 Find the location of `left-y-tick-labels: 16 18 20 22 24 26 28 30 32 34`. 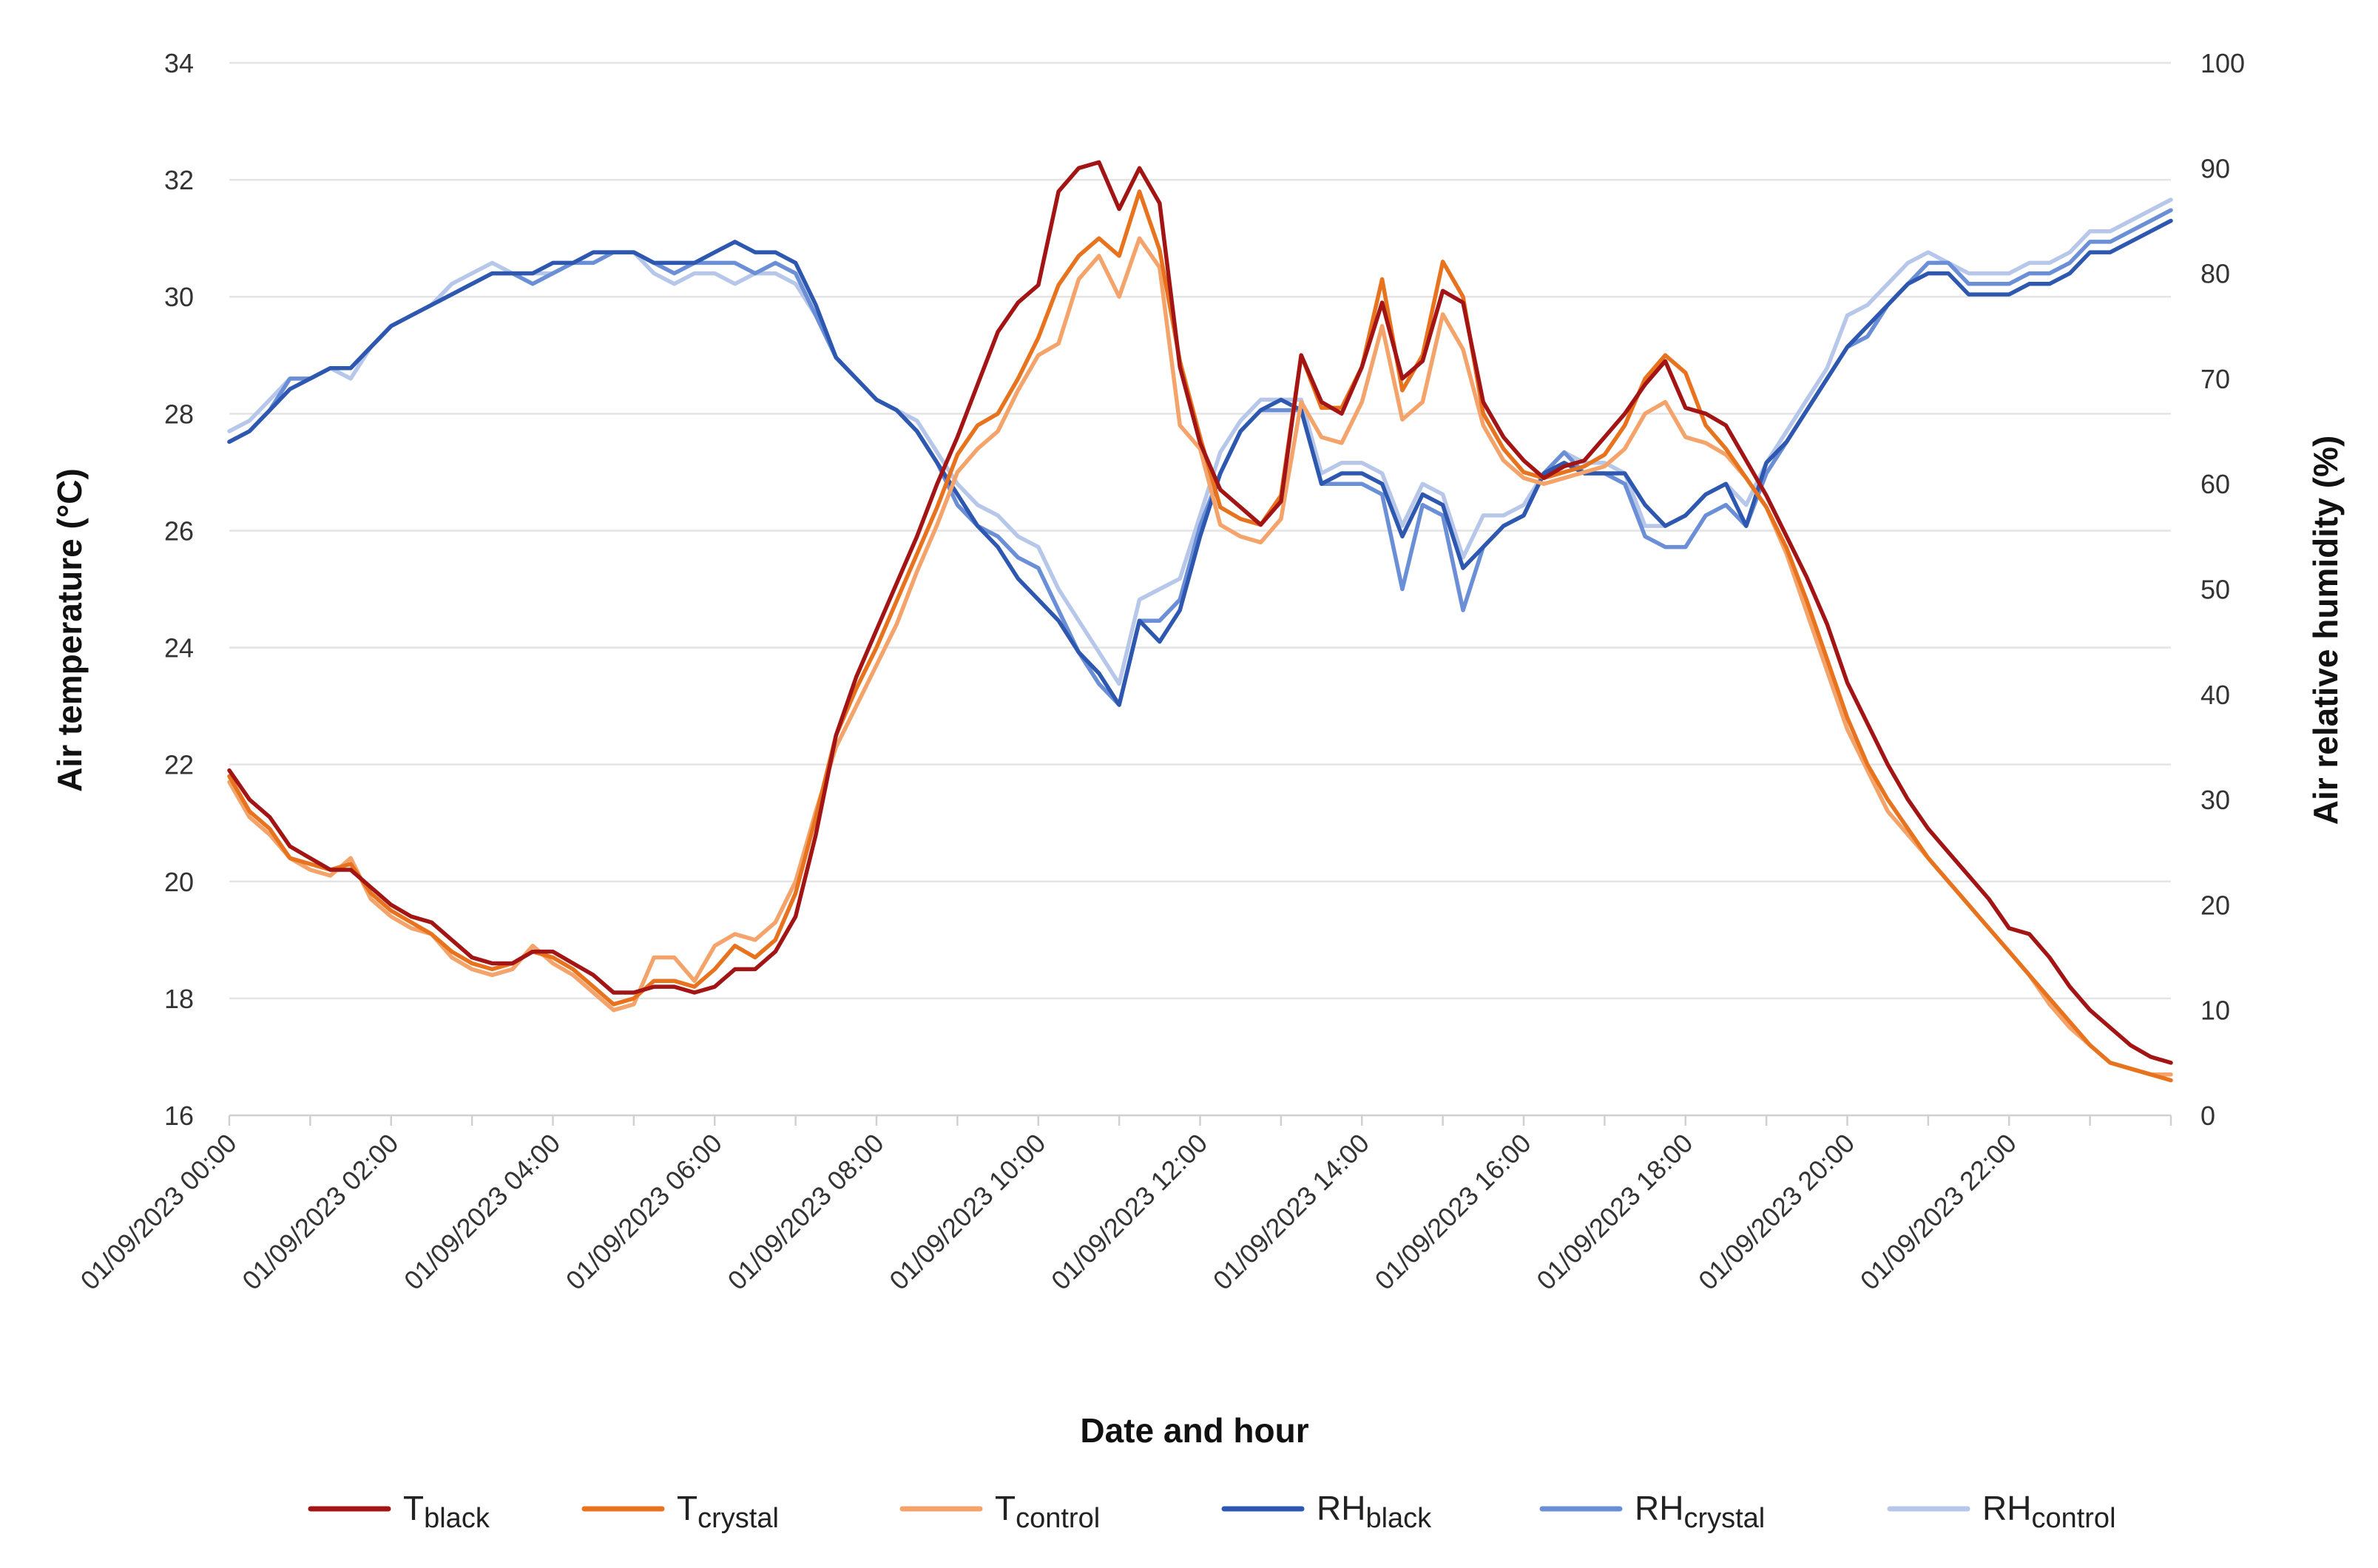

left-y-tick-labels: 16 18 20 22 24 26 28 30 32 34 is located at coordinates (179, 589).